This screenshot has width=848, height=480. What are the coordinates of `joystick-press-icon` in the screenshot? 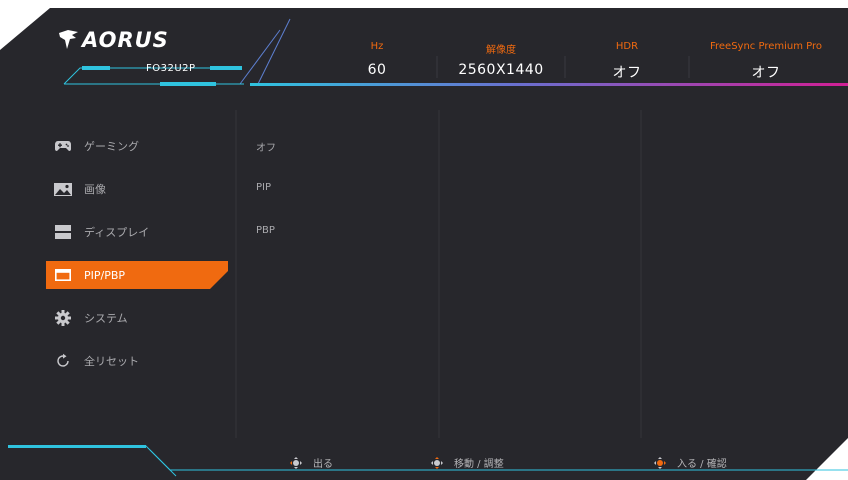 It's located at (660, 462).